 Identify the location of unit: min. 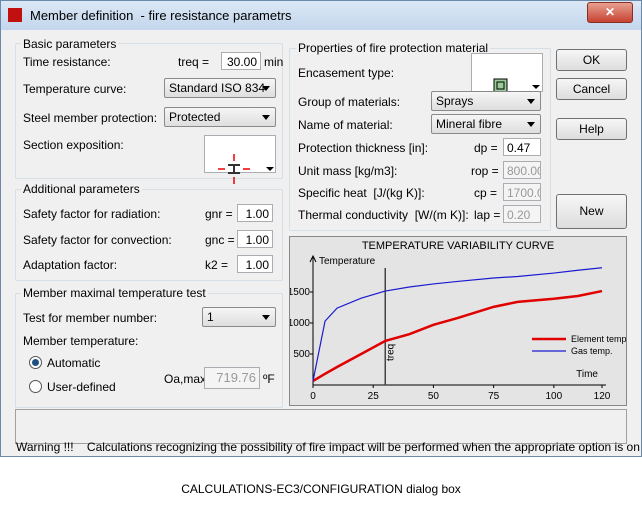
(274, 62).